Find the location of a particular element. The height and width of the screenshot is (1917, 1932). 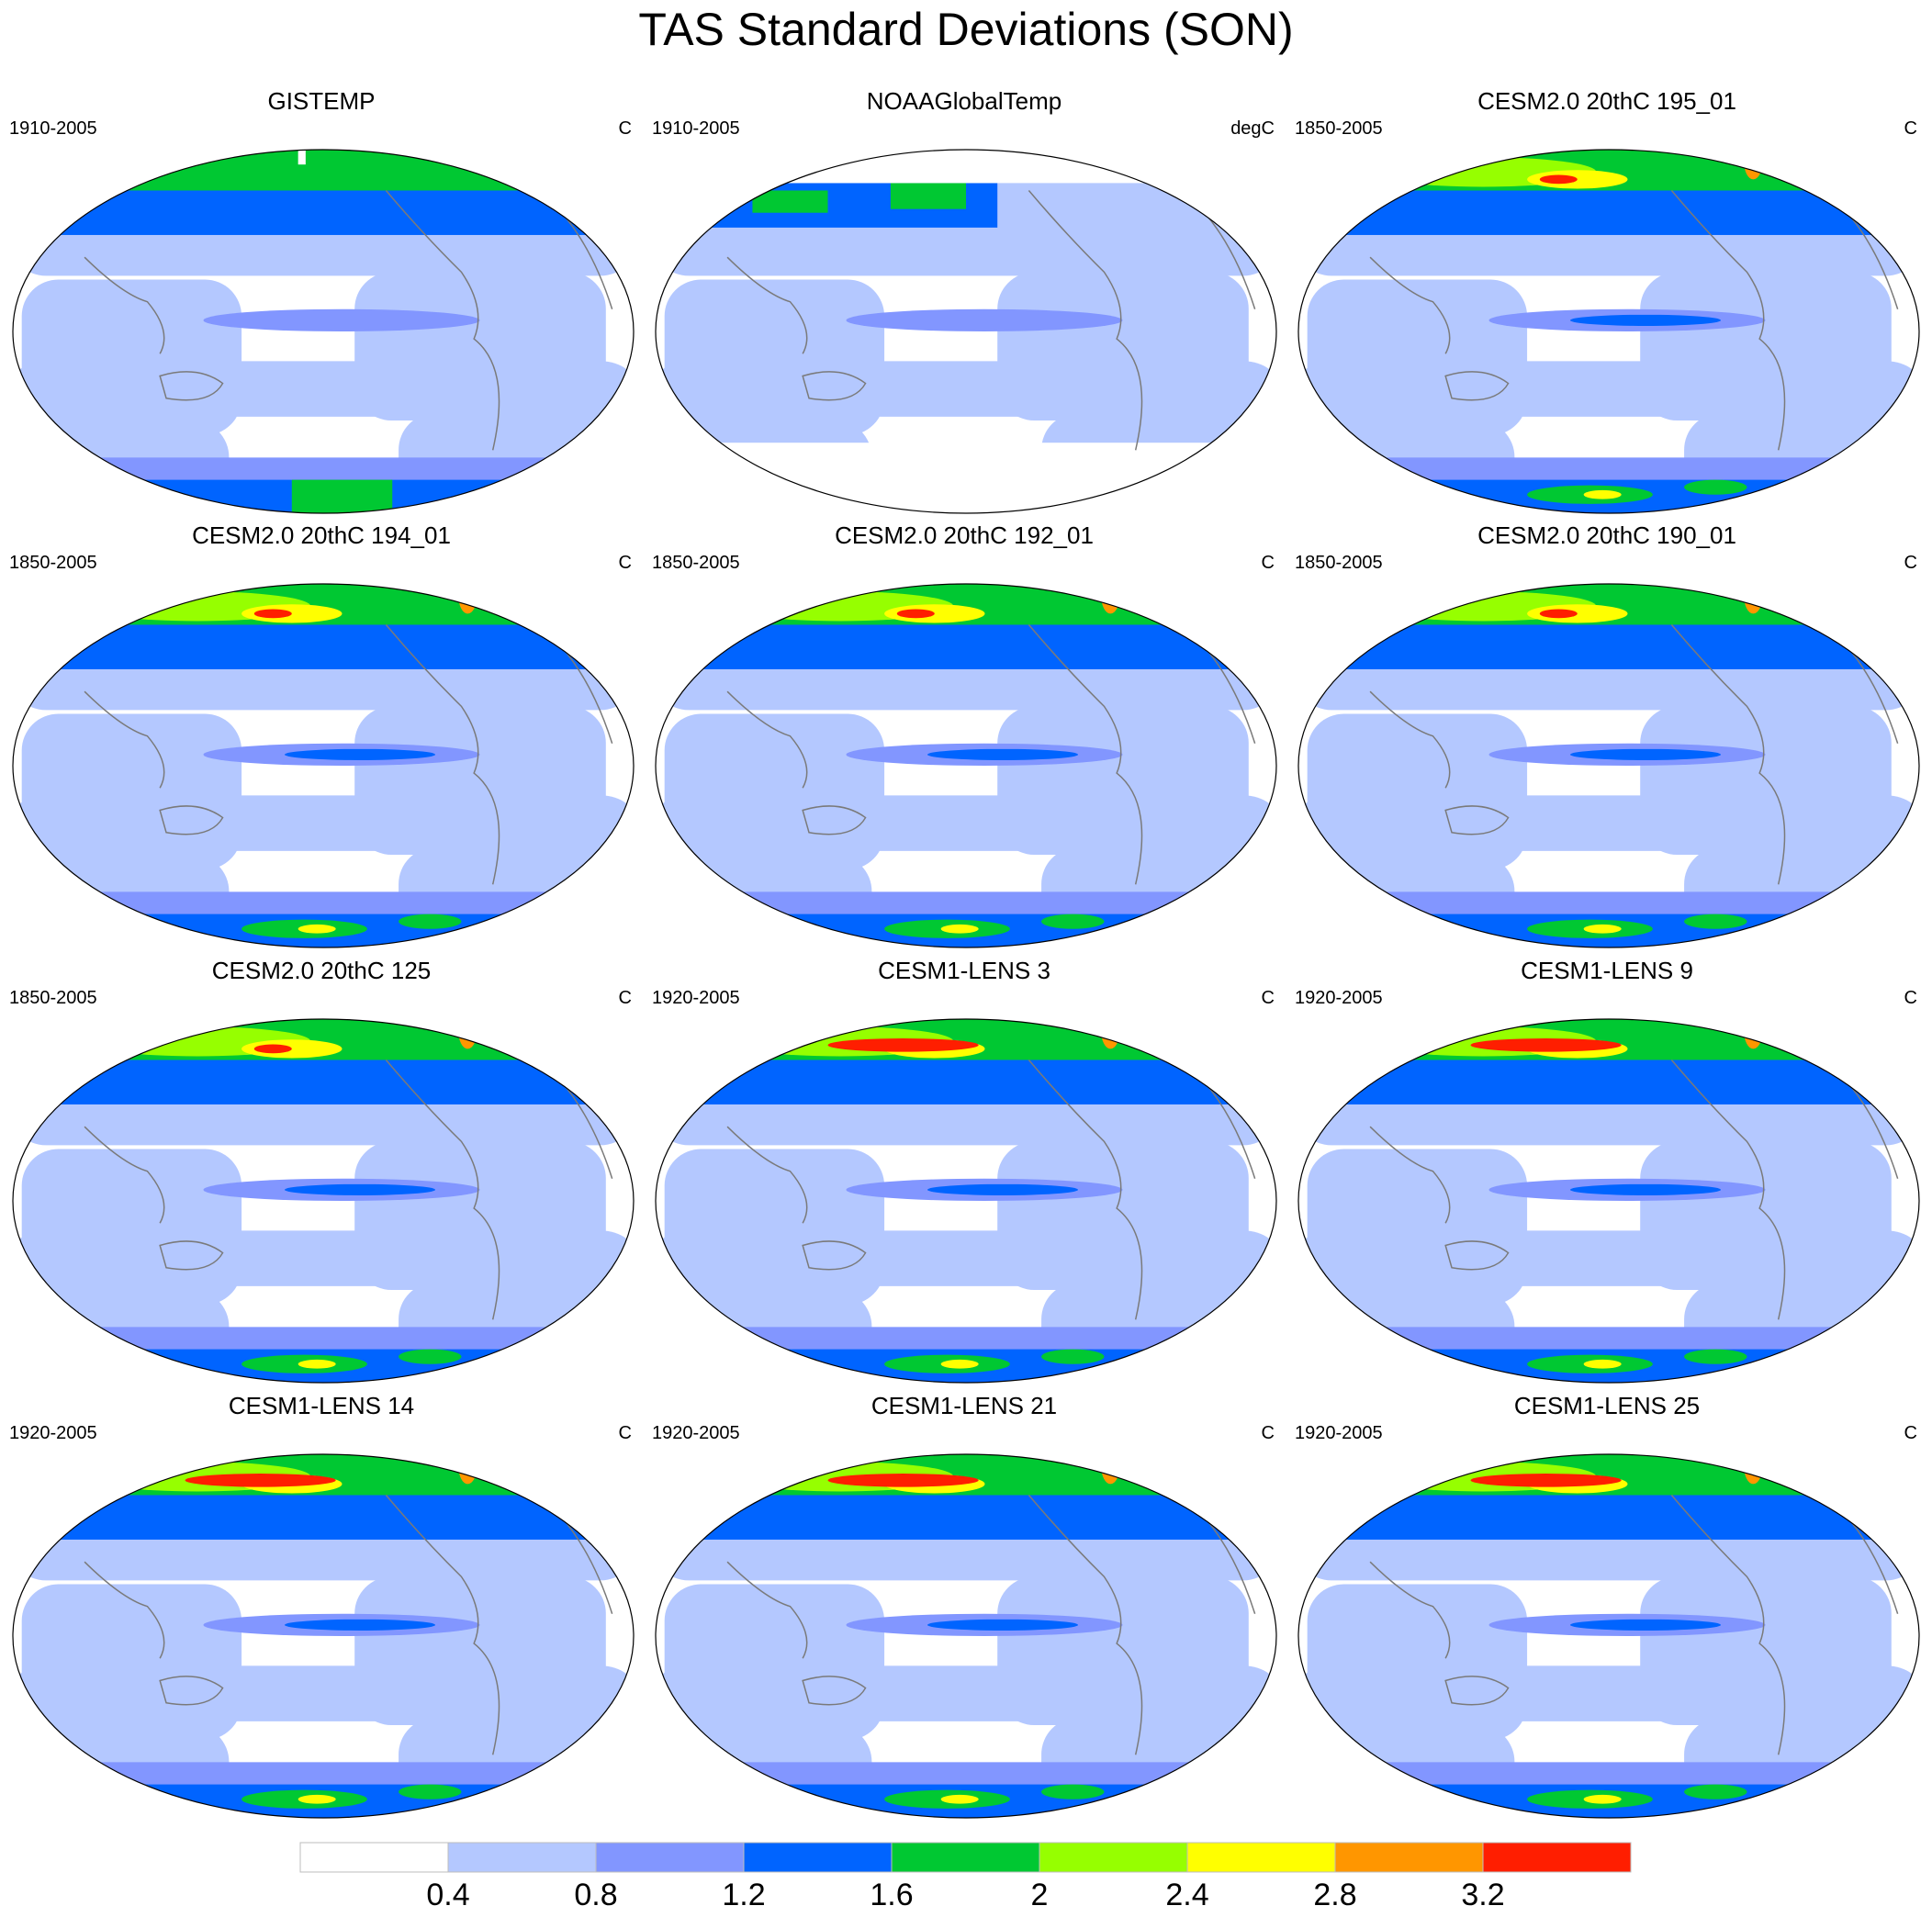

colorbar-labels: 0.4 0.8 1.2 1.6 2 2.4 2.8 3.2 is located at coordinates (966, 1897).